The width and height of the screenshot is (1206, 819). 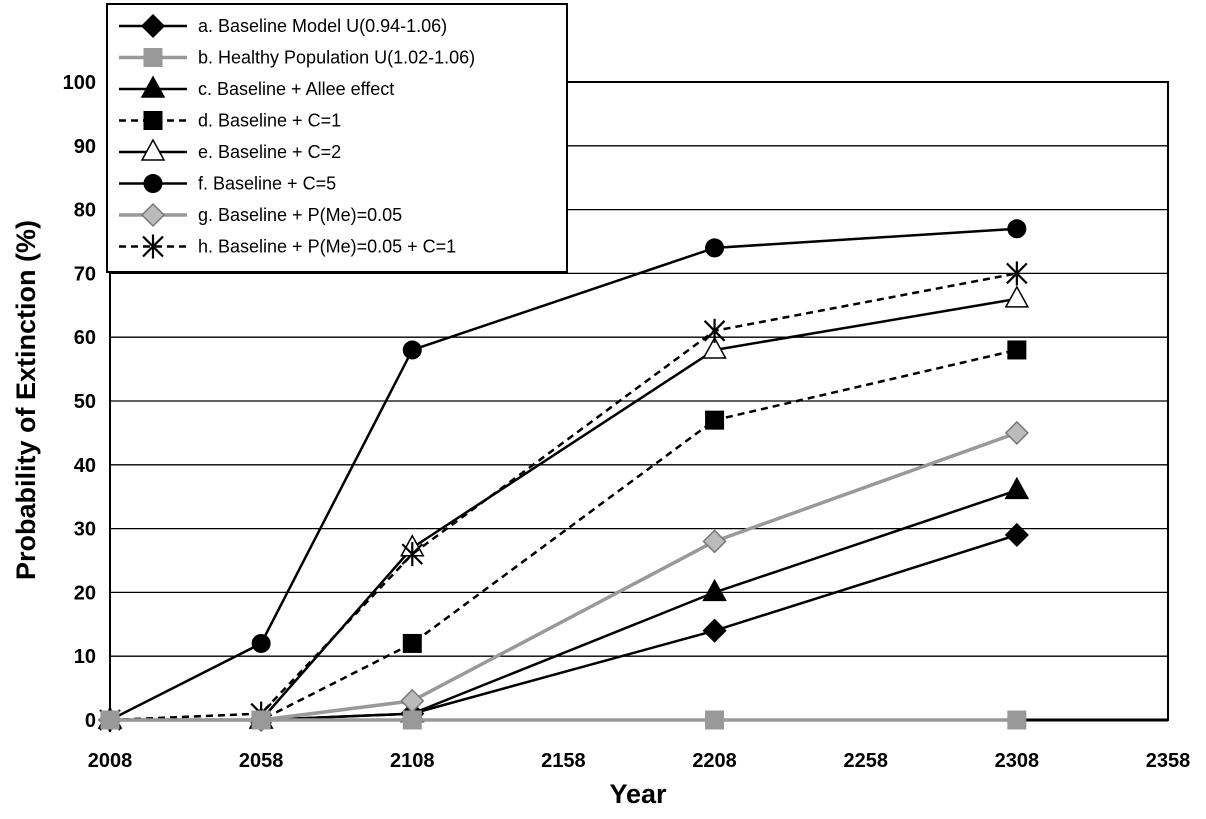 I want to click on y-tick-label-100: 100, so click(x=79, y=83).